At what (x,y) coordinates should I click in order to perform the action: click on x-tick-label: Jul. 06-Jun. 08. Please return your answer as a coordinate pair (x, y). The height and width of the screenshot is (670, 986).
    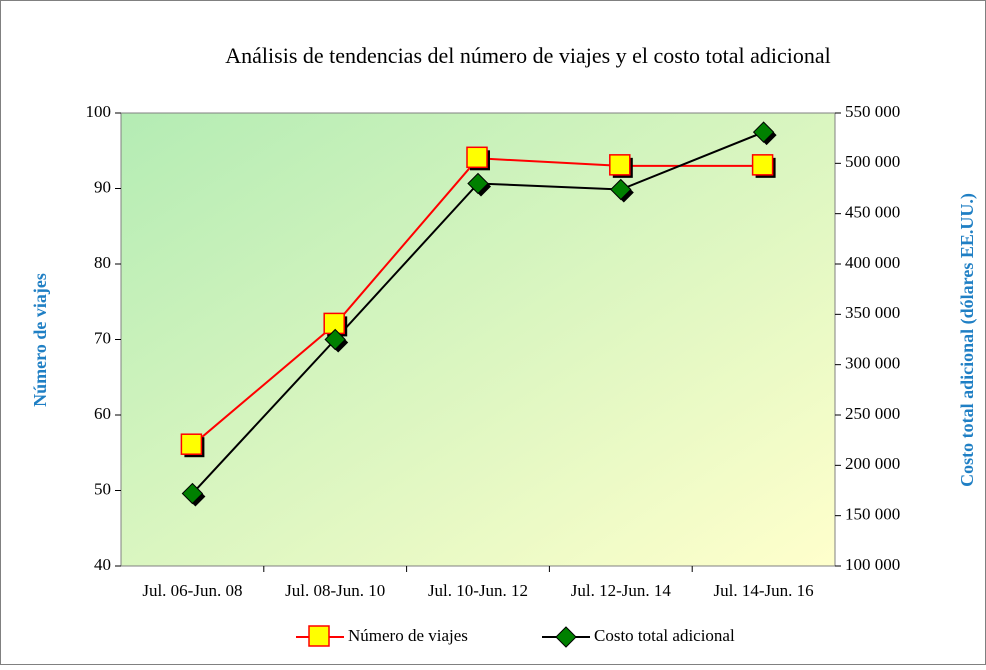
    Looking at the image, I should click on (192, 590).